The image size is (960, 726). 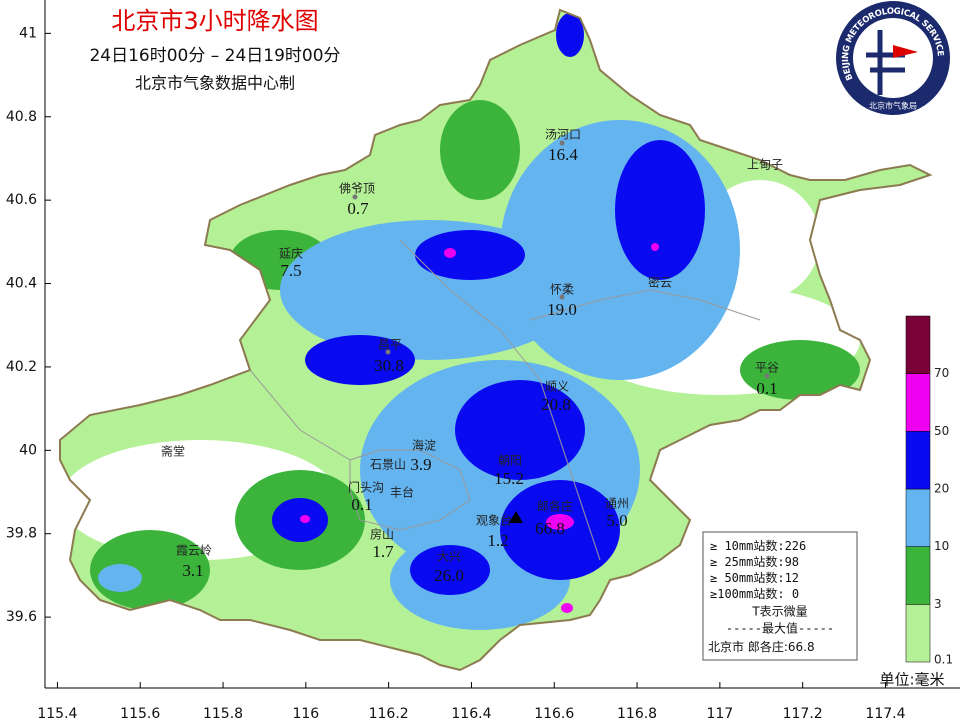 What do you see at coordinates (767, 368) in the screenshot?
I see `station-name: 平谷` at bounding box center [767, 368].